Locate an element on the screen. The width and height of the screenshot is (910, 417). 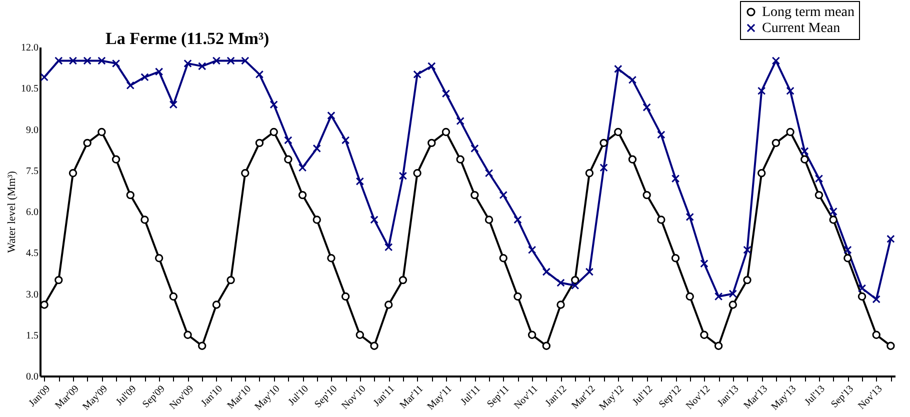
legend-label: Long term mean is located at coordinates (808, 12).